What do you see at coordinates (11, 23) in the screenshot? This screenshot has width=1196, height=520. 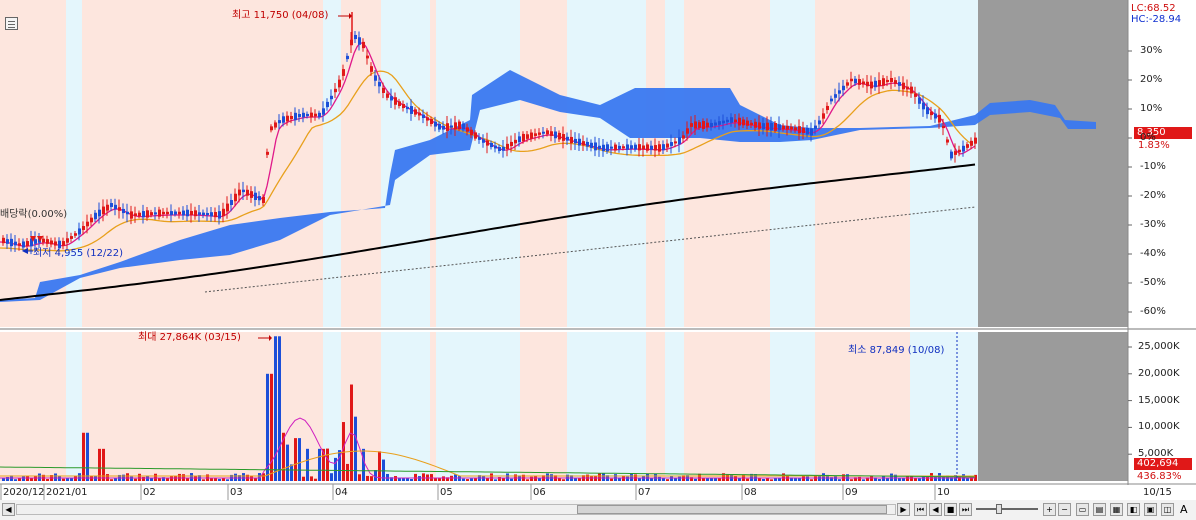 I see `chart-settings-icon` at bounding box center [11, 23].